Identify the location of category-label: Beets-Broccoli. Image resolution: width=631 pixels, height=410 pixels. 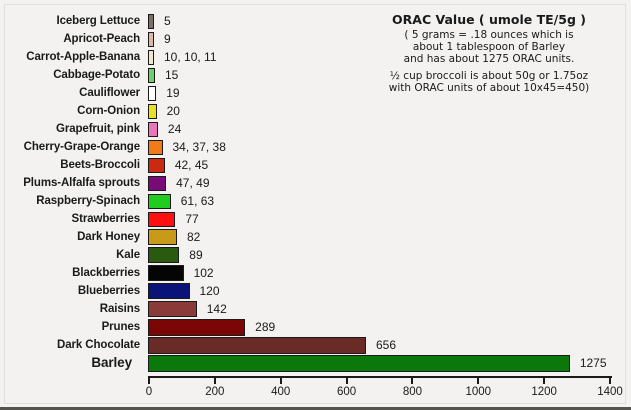
(100, 165).